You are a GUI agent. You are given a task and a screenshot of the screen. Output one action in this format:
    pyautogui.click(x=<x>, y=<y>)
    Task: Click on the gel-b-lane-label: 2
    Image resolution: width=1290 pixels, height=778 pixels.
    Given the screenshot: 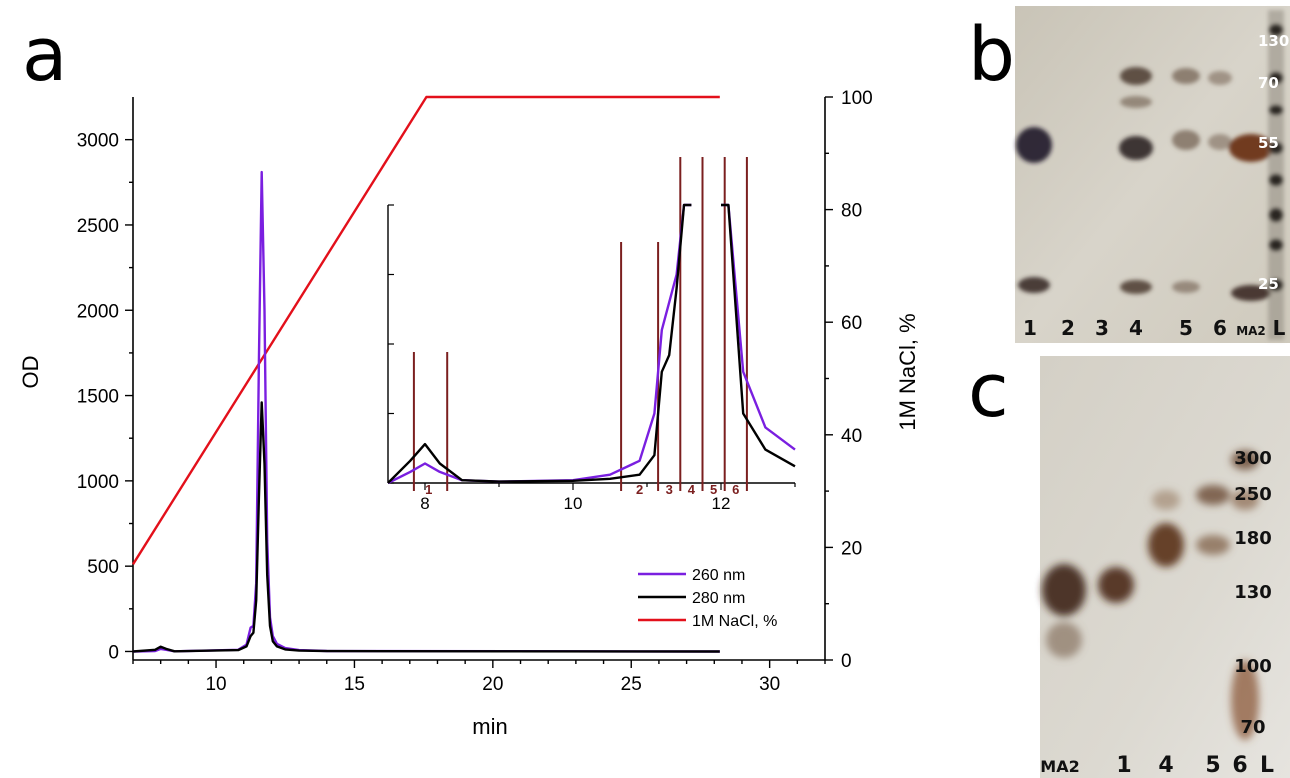 What is the action you would take?
    pyautogui.click(x=1068, y=328)
    